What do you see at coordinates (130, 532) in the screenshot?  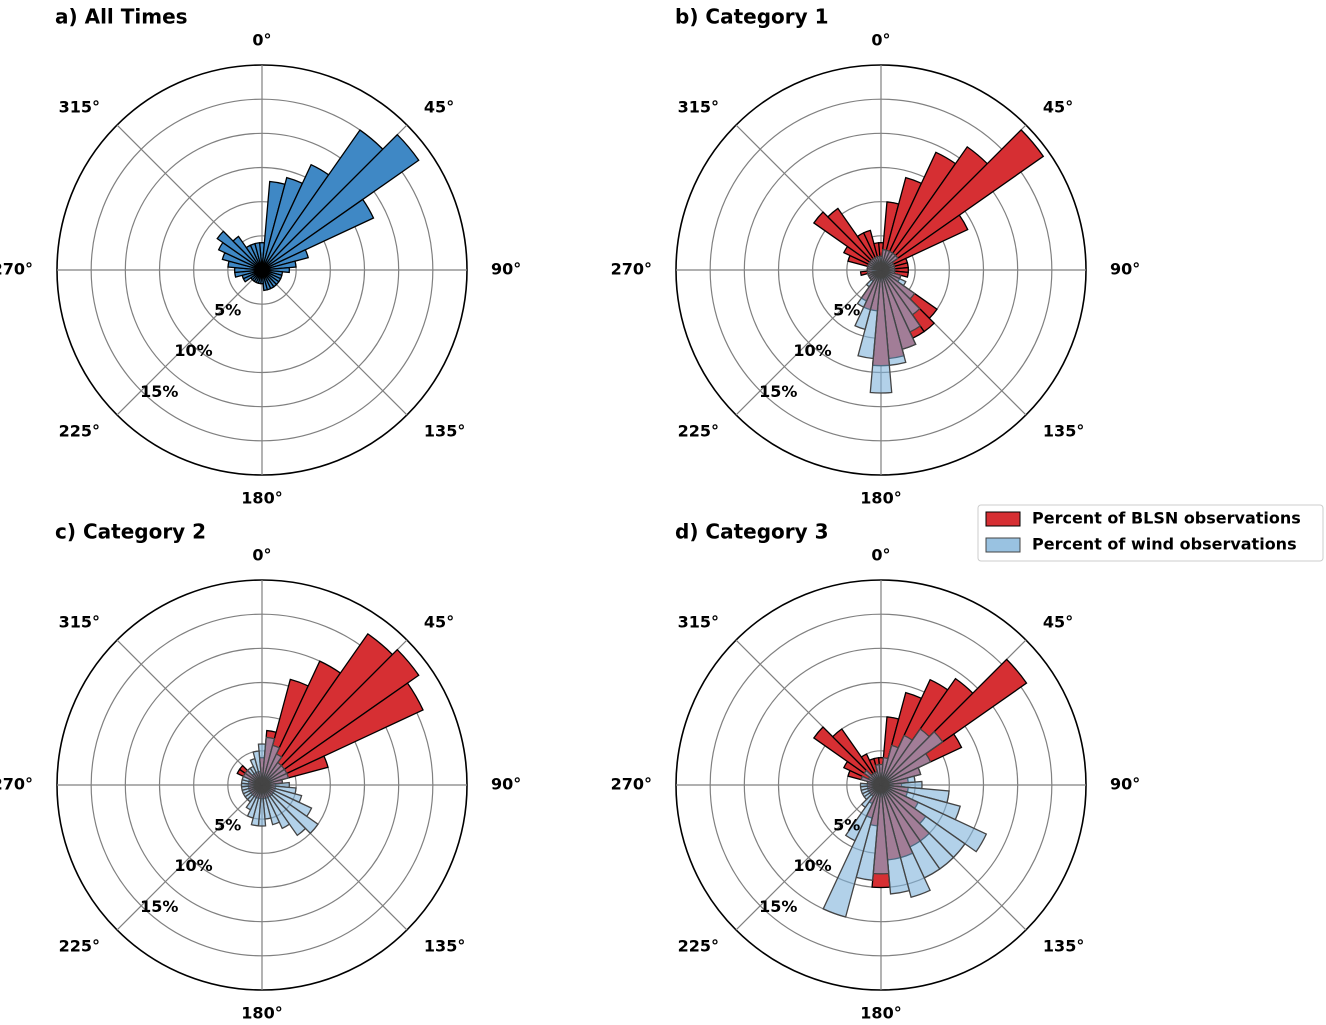 I see `chart-title: c) Category 2` at bounding box center [130, 532].